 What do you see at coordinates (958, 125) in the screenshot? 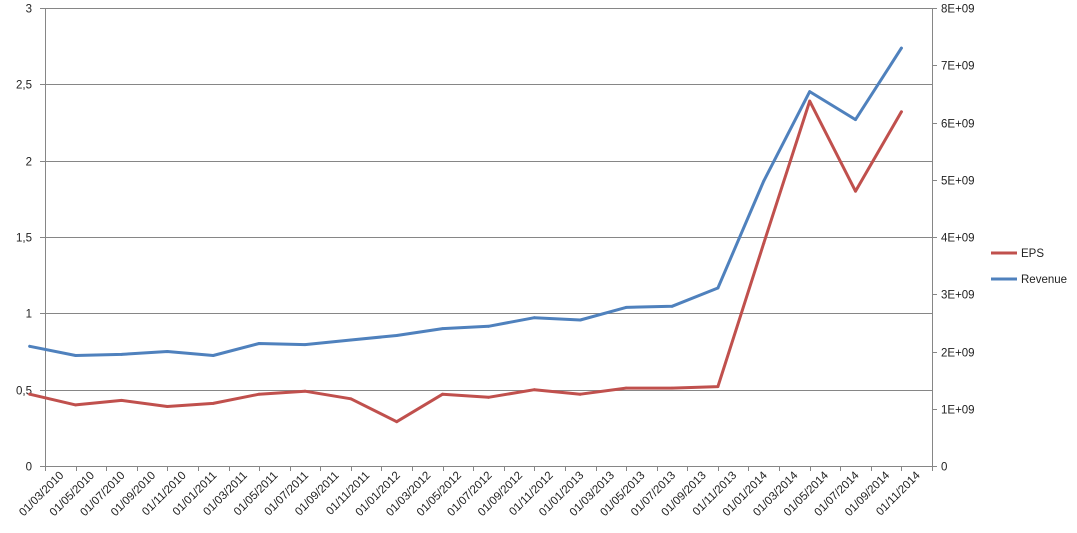
I see `y2-tick-label: 6E+09` at bounding box center [958, 125].